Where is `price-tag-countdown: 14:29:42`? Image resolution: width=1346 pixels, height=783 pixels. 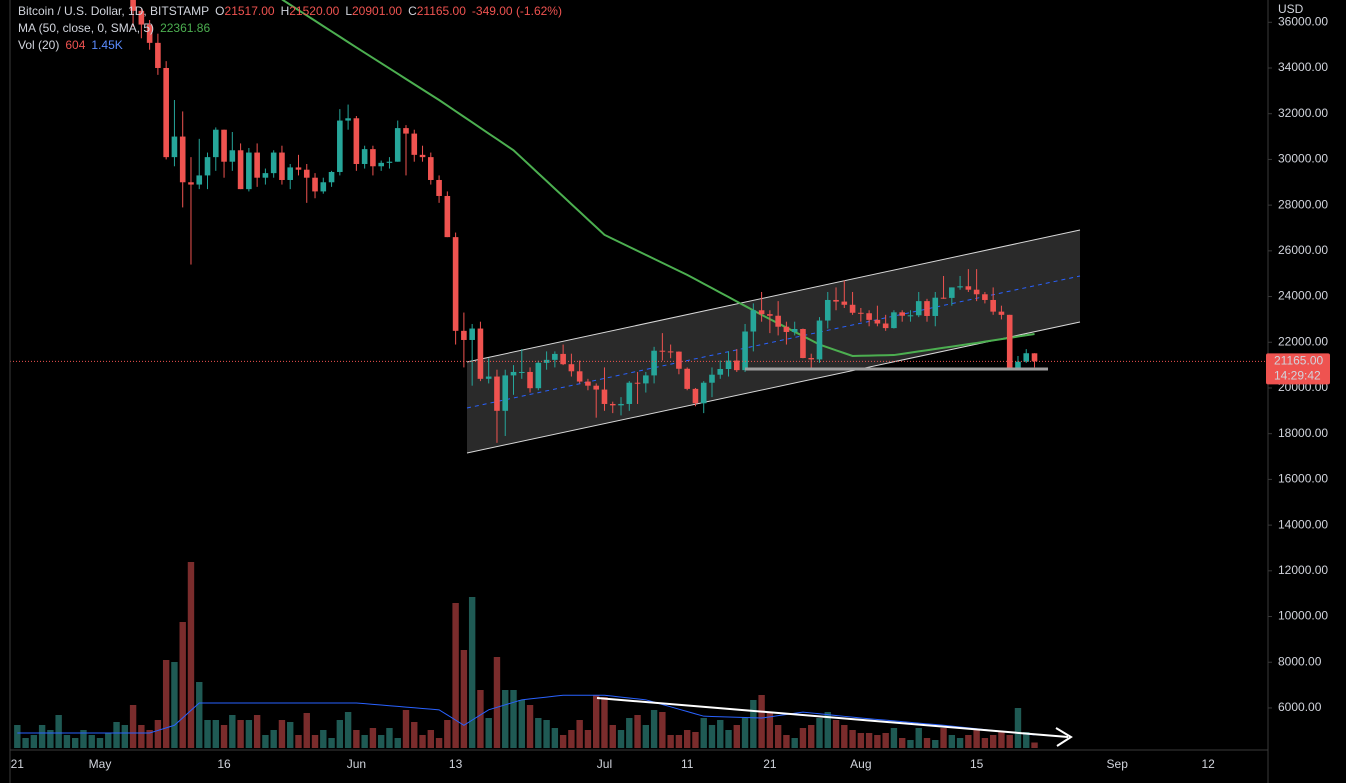
price-tag-countdown: 14:29:42 is located at coordinates (1297, 376).